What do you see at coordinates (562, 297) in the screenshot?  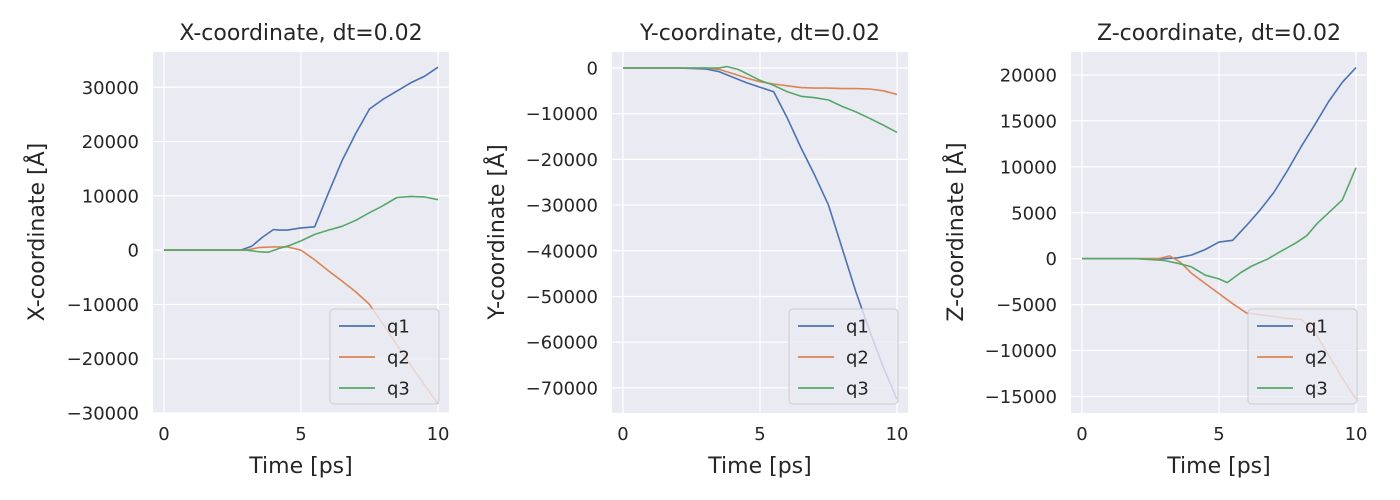 I see `y-tick-label: −50000` at bounding box center [562, 297].